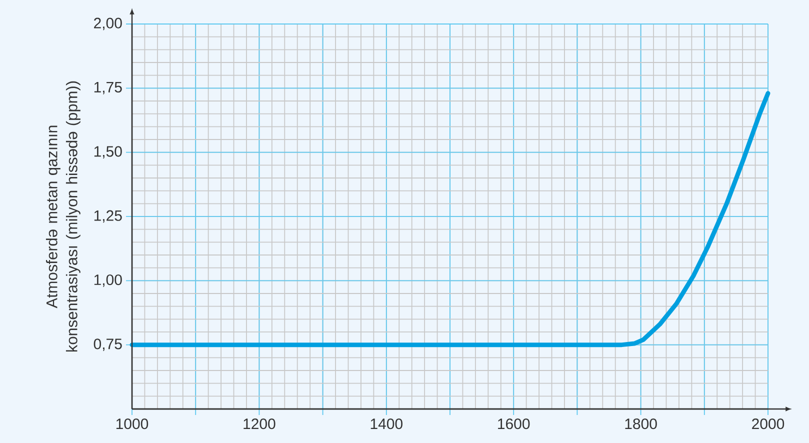  I want to click on x-tick-label: 1800, so click(641, 424).